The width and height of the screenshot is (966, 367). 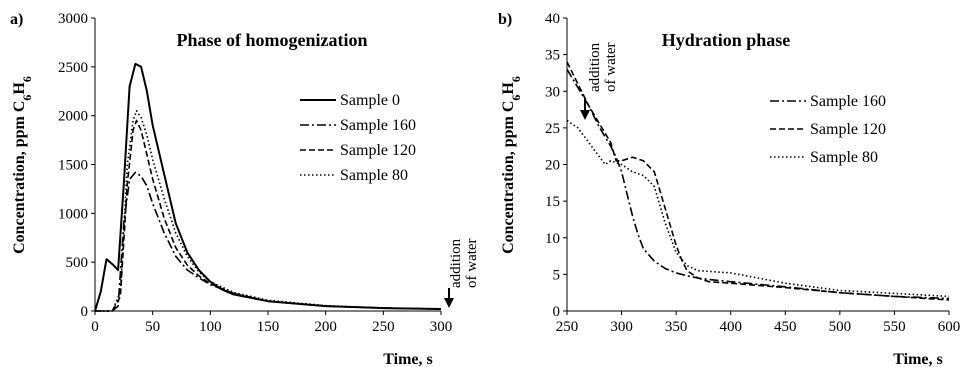 I want to click on panel-b-x-tick-label: 350, so click(x=676, y=327).